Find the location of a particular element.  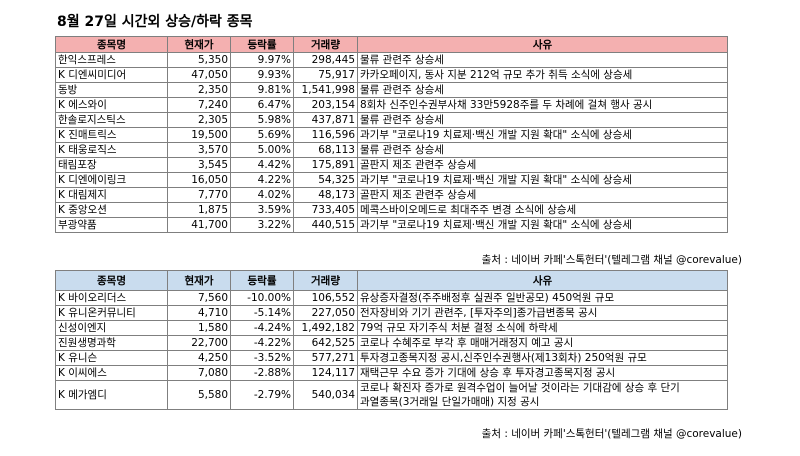

stock-change: 4.02% is located at coordinates (262, 195).